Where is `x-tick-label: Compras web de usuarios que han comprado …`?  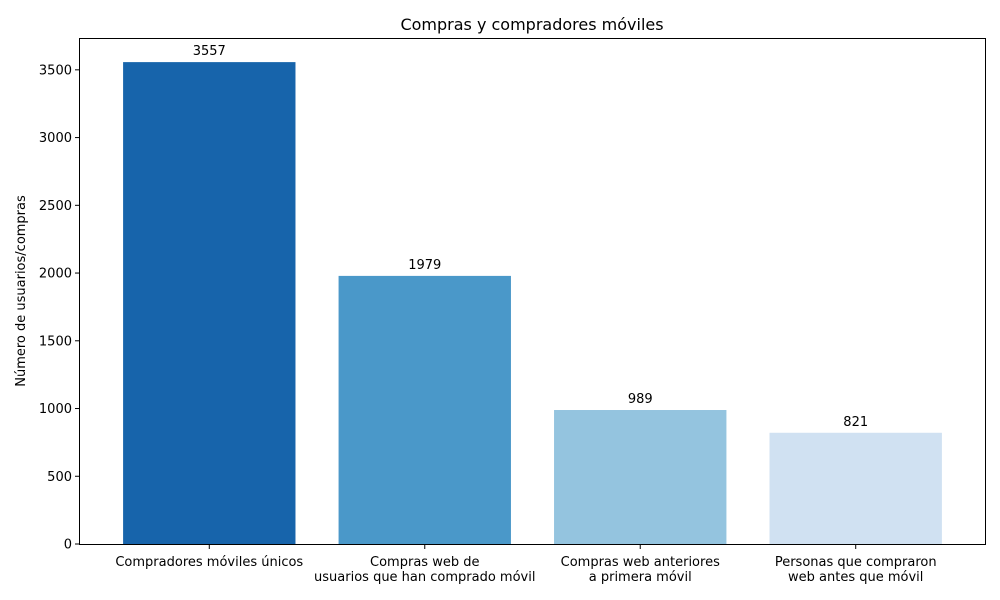
x-tick-label: Compras web de usuarios que han comprado … is located at coordinates (424, 570).